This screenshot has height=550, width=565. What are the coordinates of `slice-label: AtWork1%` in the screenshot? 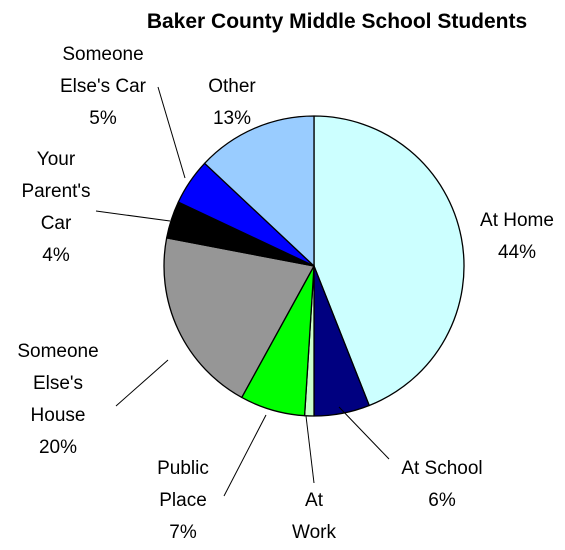 It's located at (314, 520).